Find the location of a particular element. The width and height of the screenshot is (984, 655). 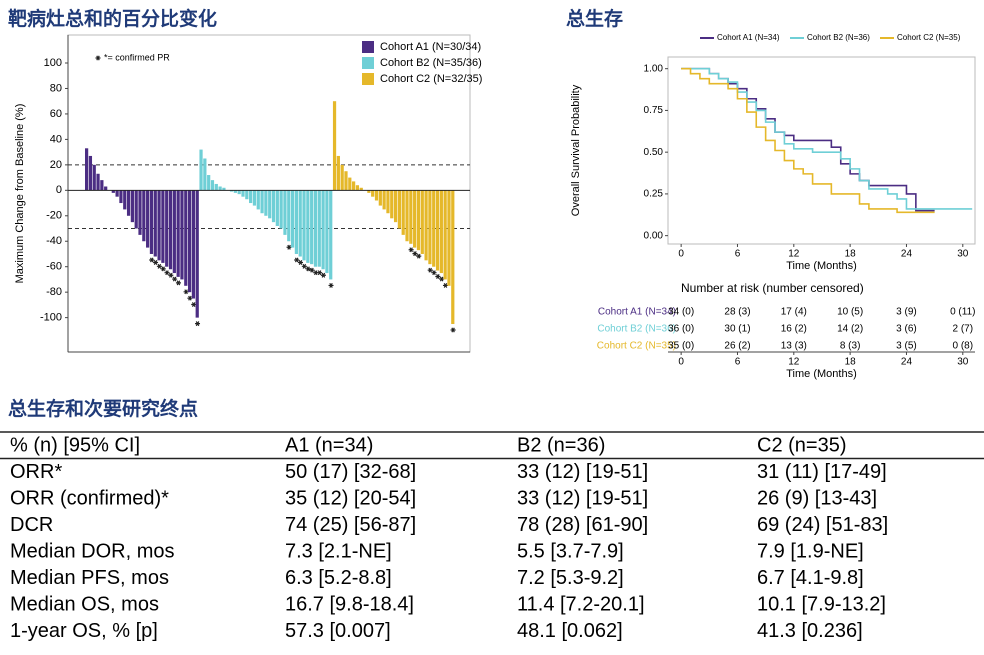

table-cell: ORR* is located at coordinates (36, 472).